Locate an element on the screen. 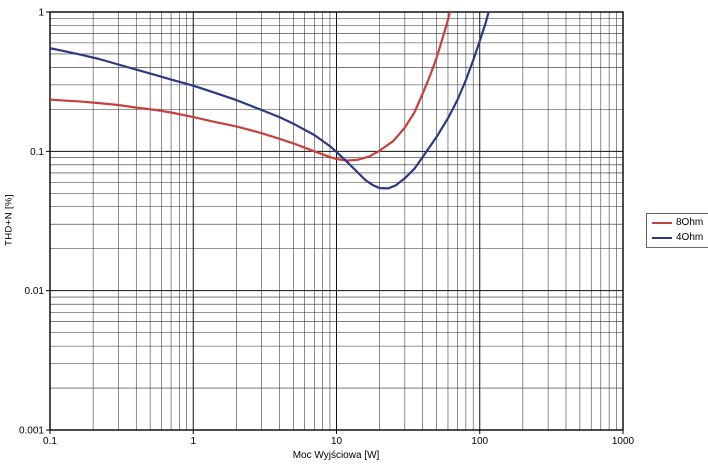  legend-item-4ohm: 4Ohm is located at coordinates (677, 238).